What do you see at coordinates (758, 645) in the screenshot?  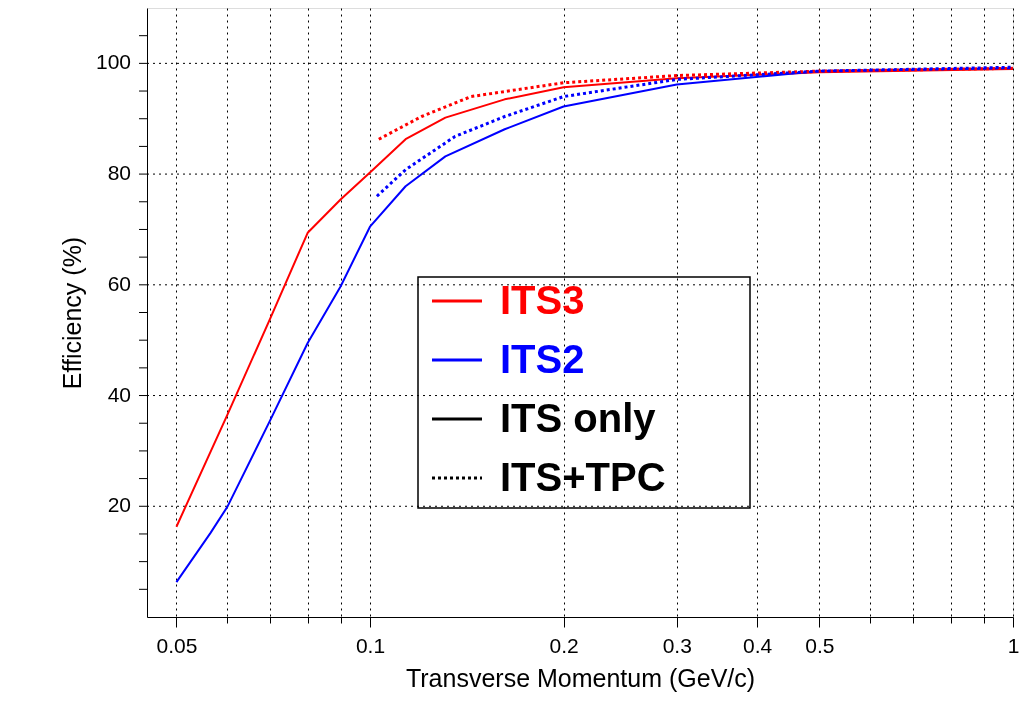 I see `x-tick-label: 0.4` at bounding box center [758, 645].